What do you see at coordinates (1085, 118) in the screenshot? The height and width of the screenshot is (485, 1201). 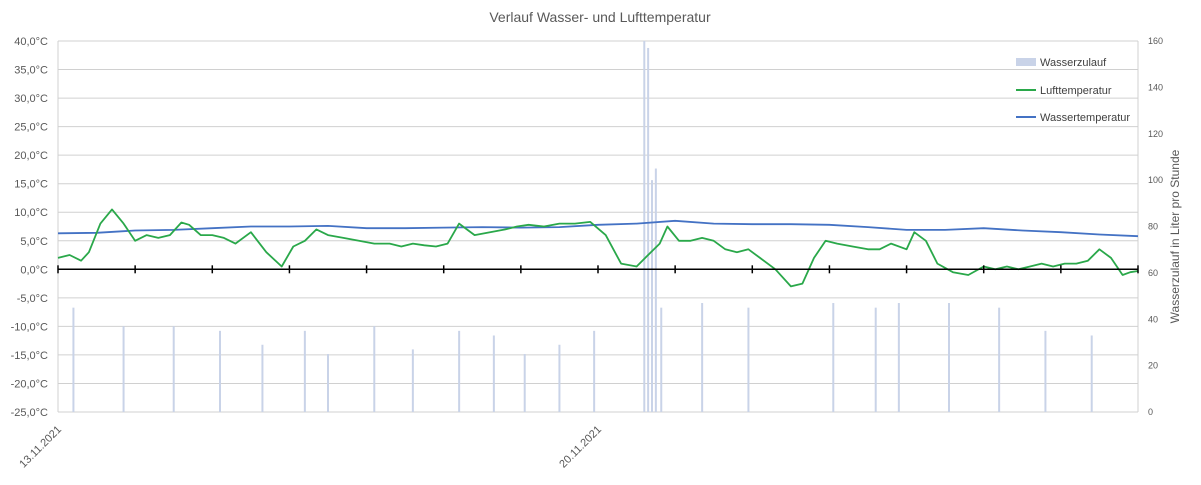 I see `legend-label: Wassertemperatur` at bounding box center [1085, 118].